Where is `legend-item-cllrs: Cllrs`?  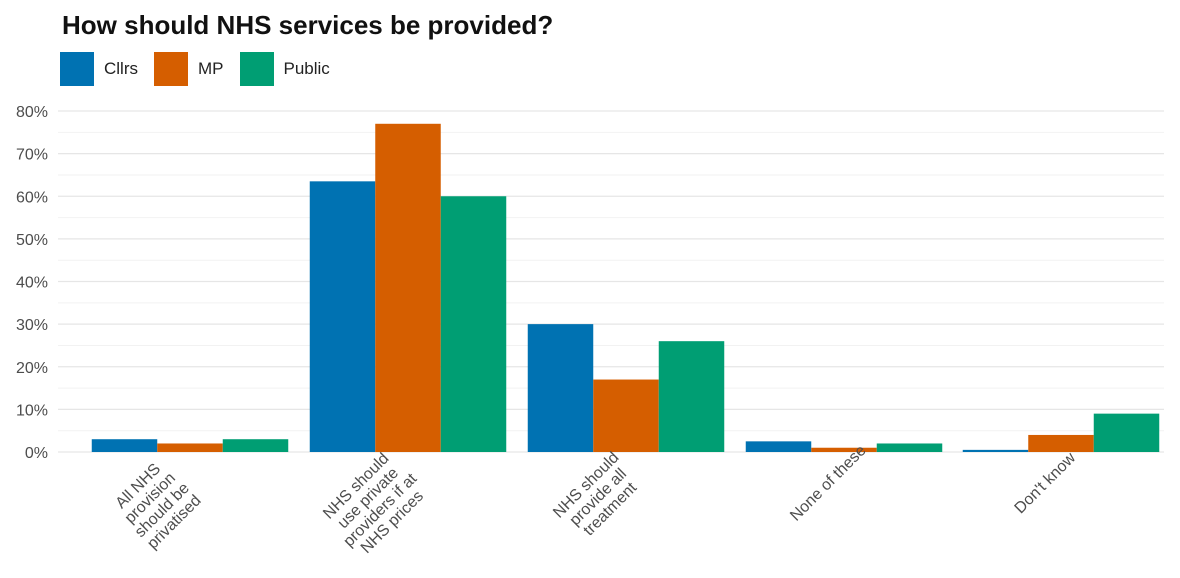
legend-item-cllrs: Cllrs is located at coordinates (99, 69).